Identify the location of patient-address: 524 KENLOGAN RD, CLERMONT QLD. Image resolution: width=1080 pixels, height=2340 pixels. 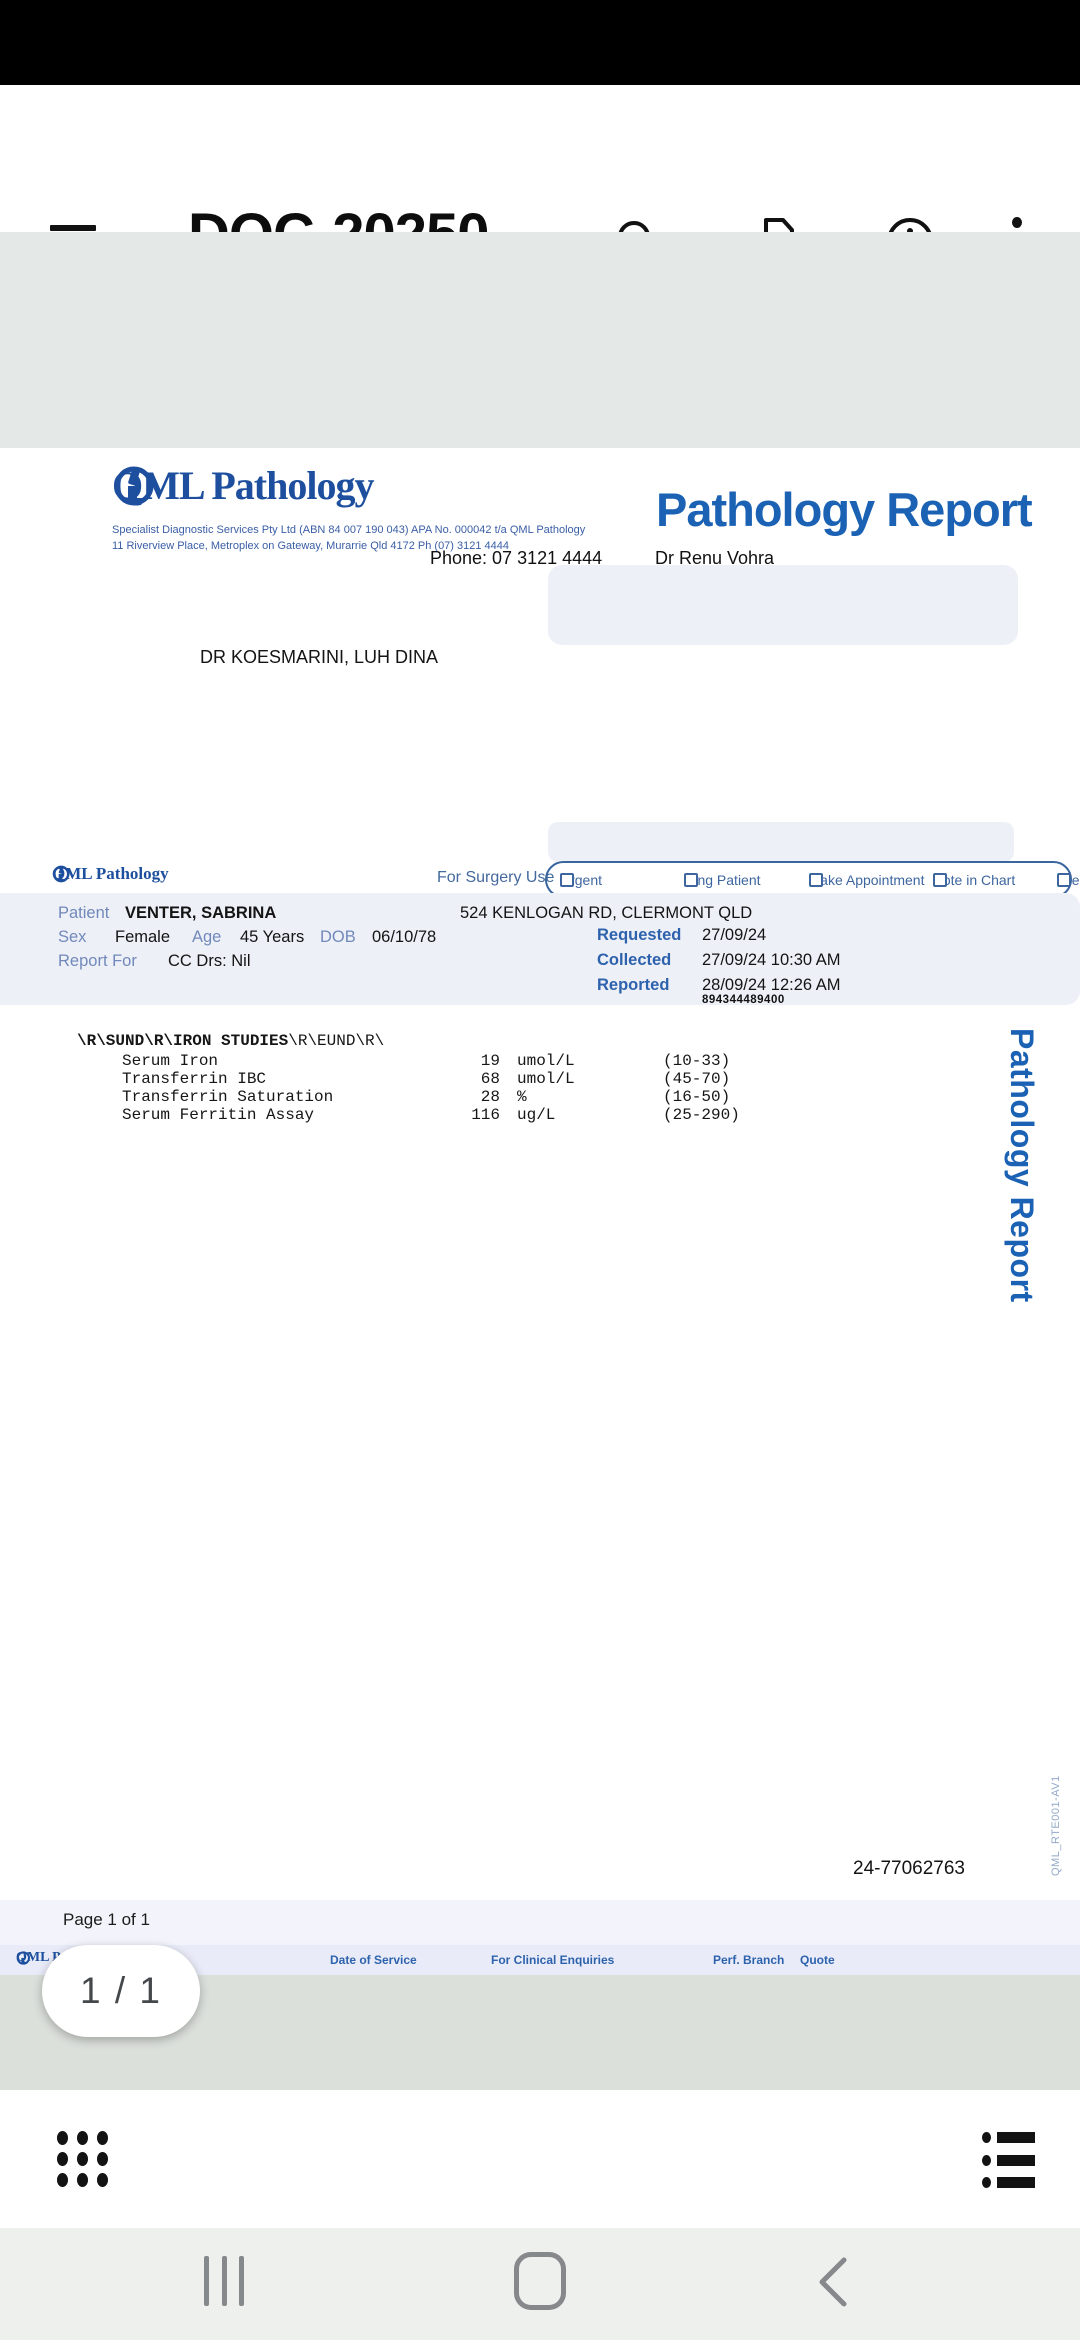
(606, 913).